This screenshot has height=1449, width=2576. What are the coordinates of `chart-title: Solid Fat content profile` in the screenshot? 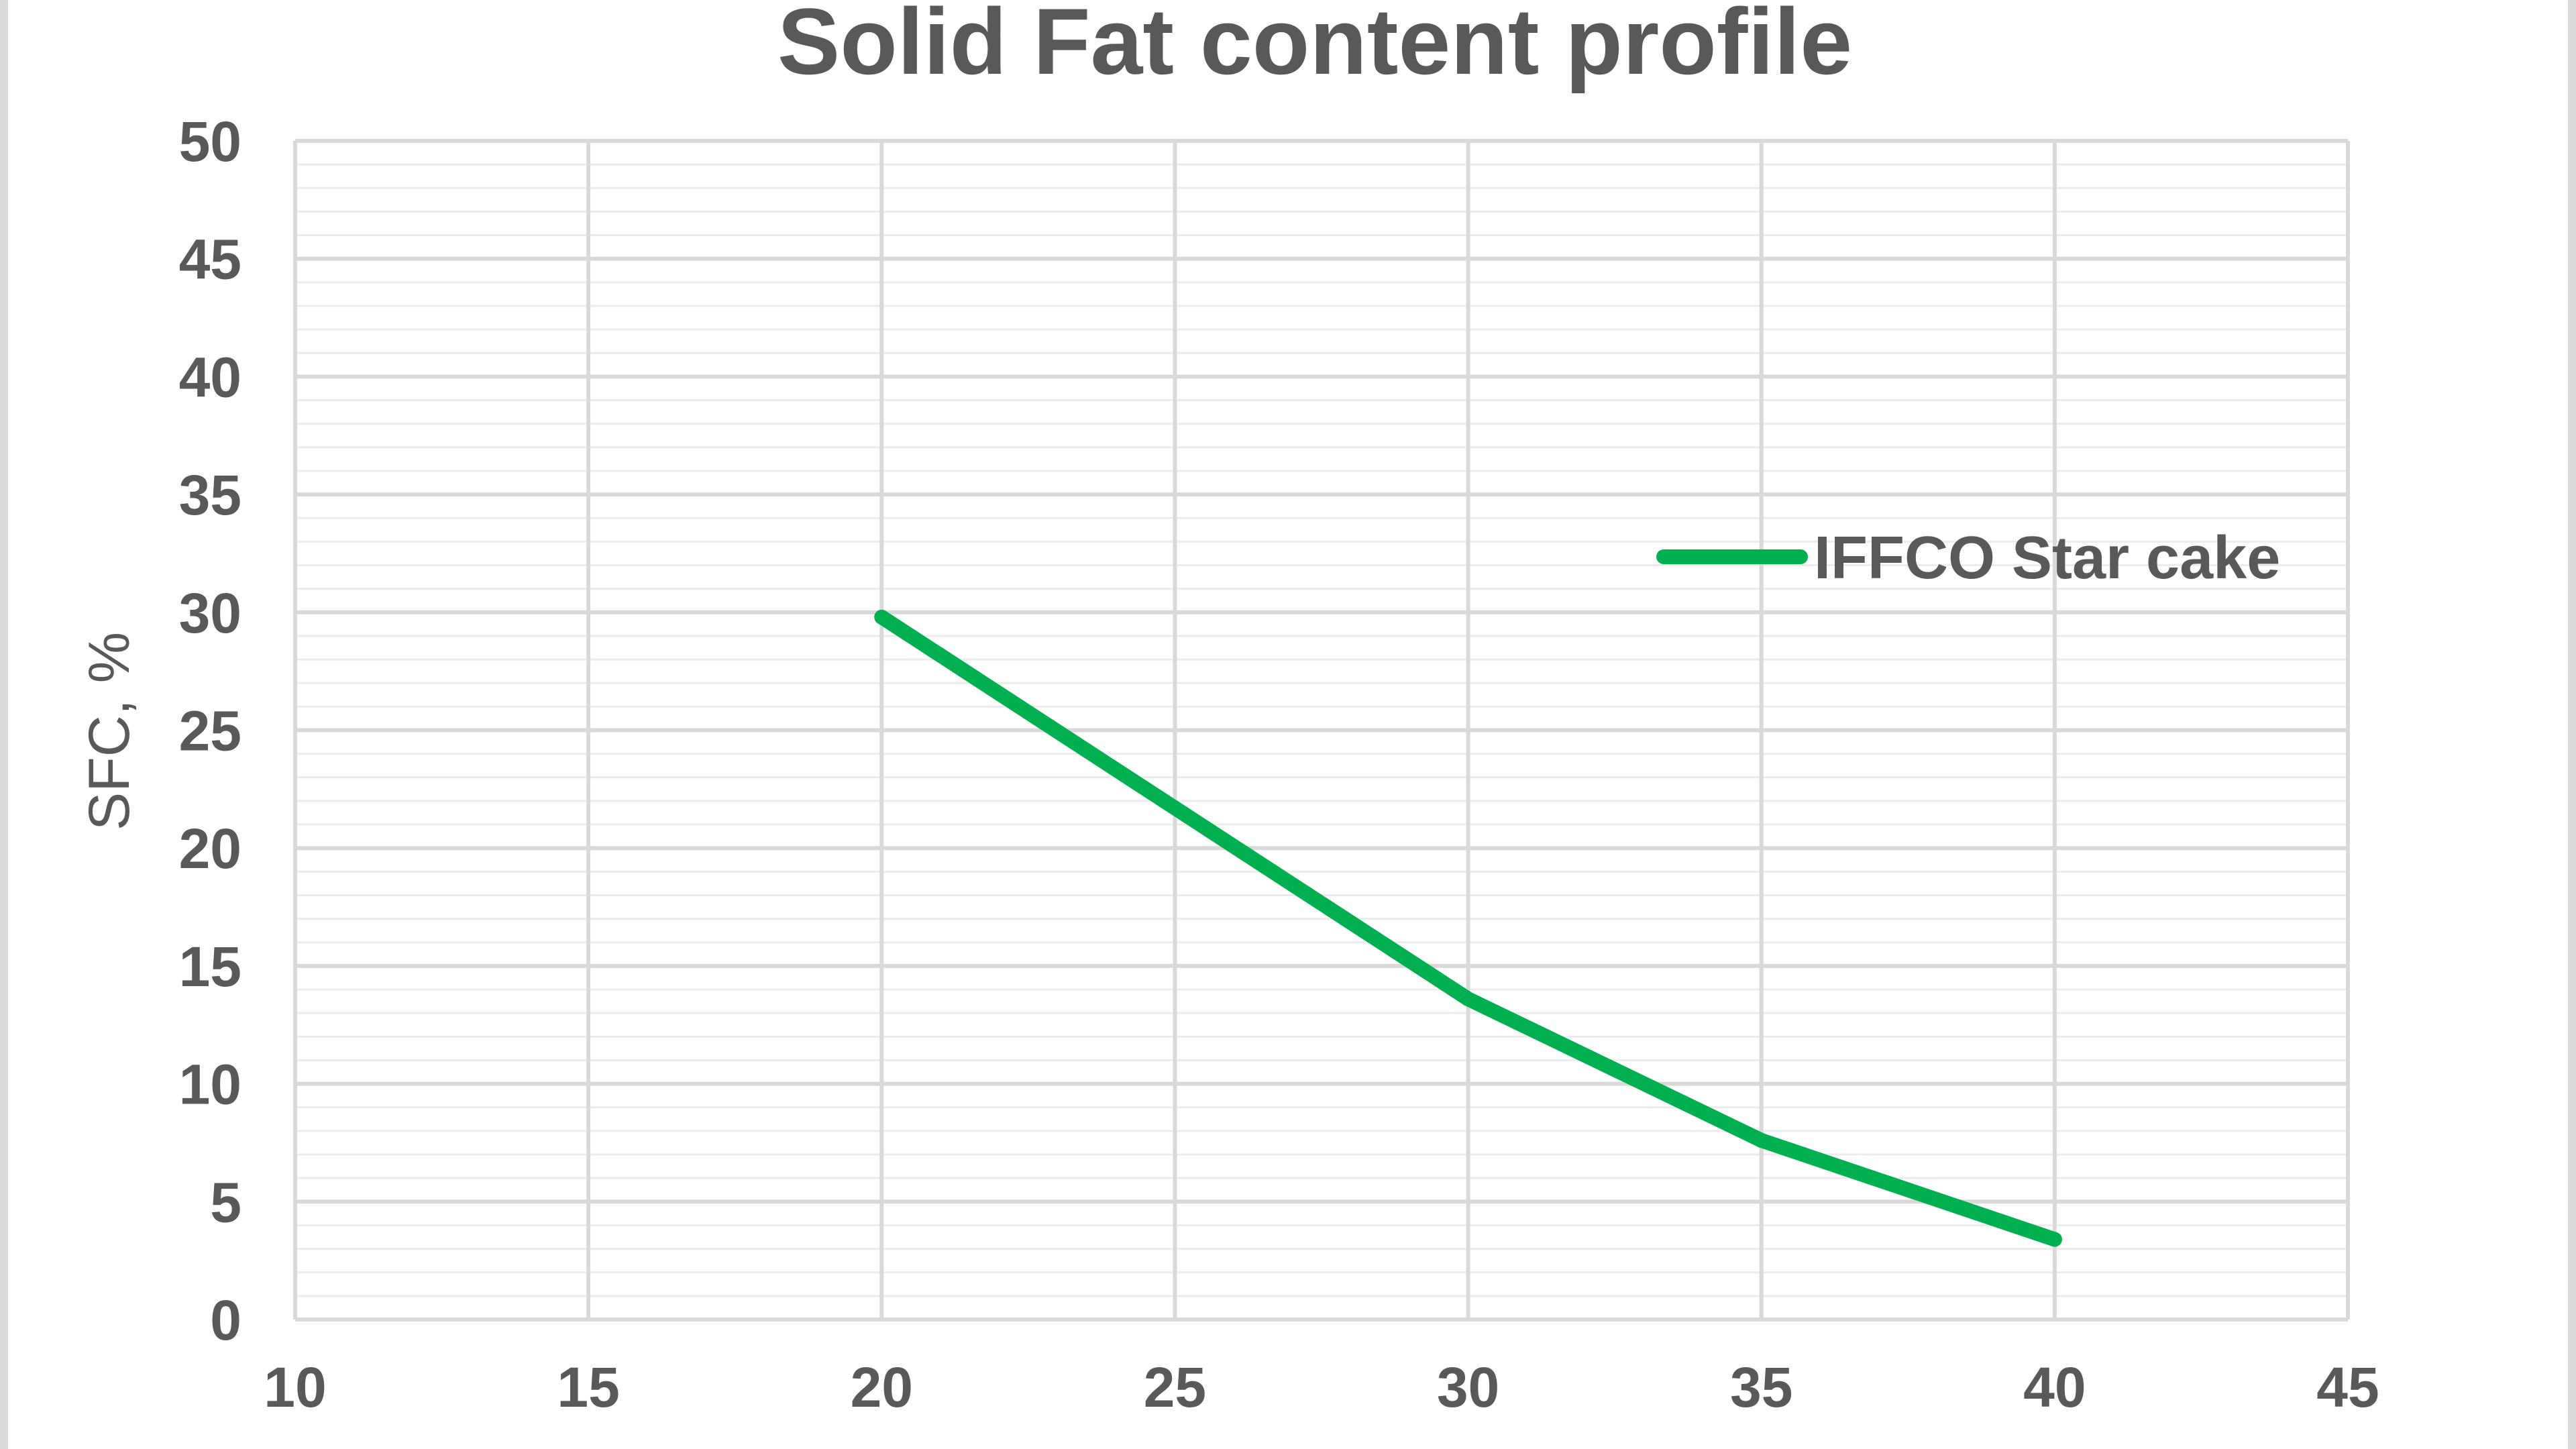 It's located at (1314, 47).